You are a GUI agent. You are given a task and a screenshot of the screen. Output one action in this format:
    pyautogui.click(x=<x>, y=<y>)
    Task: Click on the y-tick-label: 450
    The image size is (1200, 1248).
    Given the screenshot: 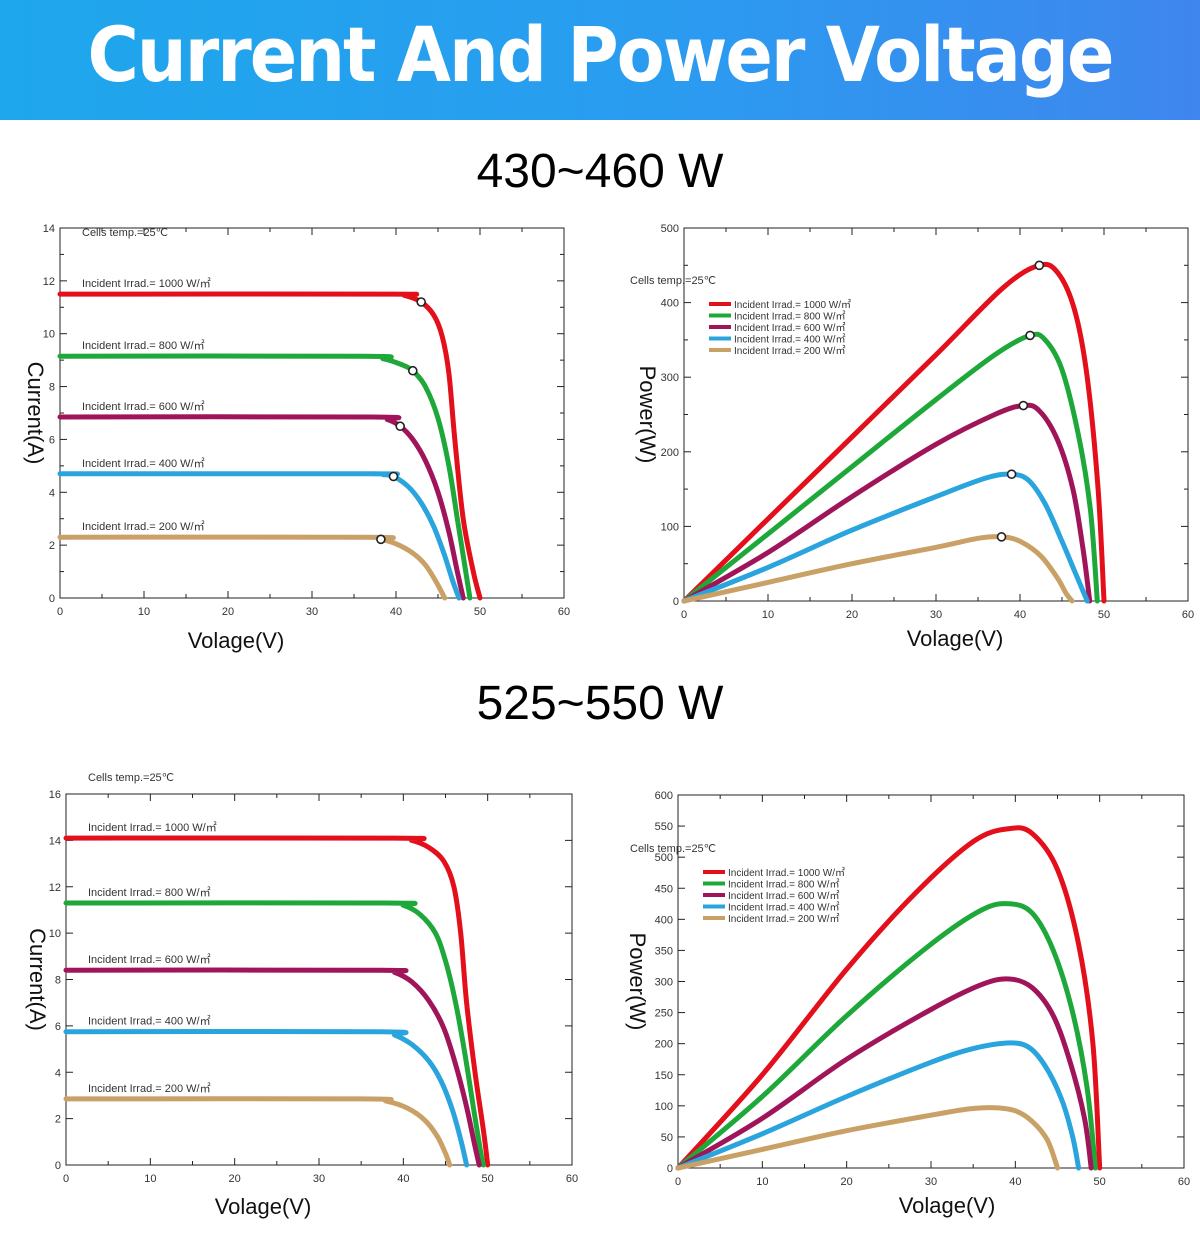 What is the action you would take?
    pyautogui.click(x=664, y=889)
    